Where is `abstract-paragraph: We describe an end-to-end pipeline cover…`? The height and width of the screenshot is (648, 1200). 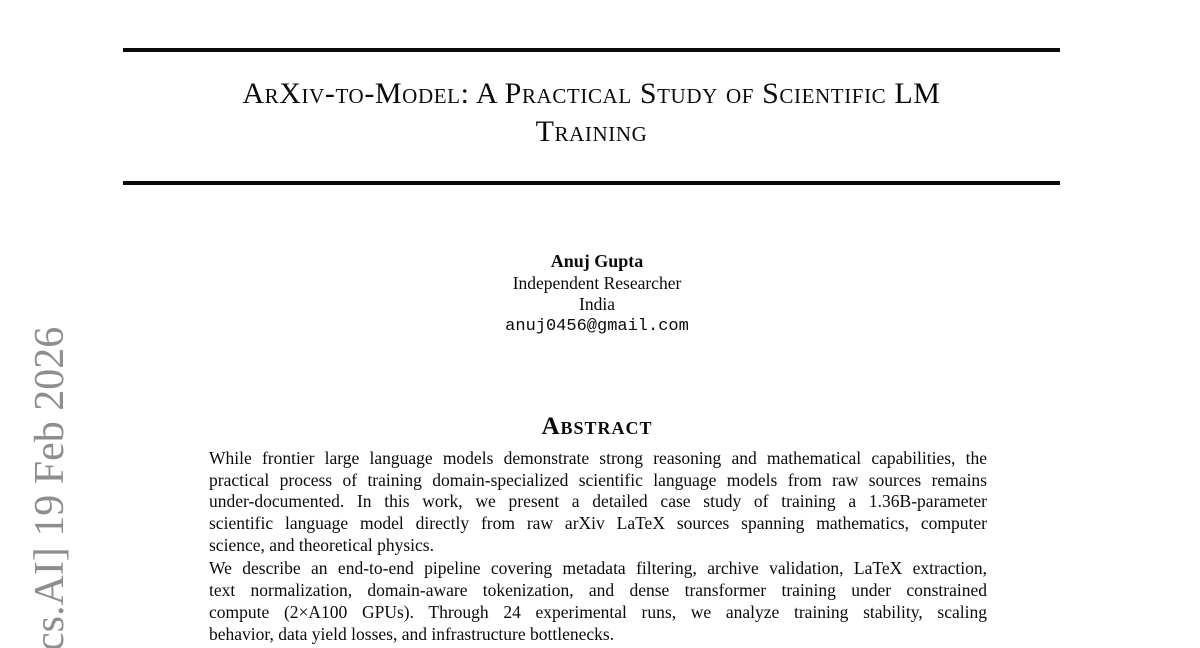 abstract-paragraph: We describe an end-to-end pipeline cover… is located at coordinates (598, 601).